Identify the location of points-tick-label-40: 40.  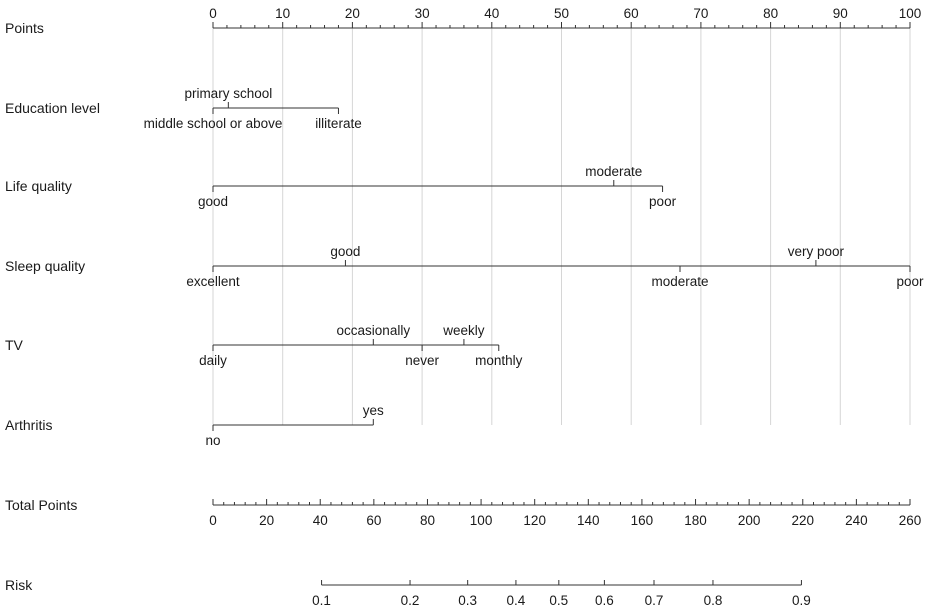
(491, 13).